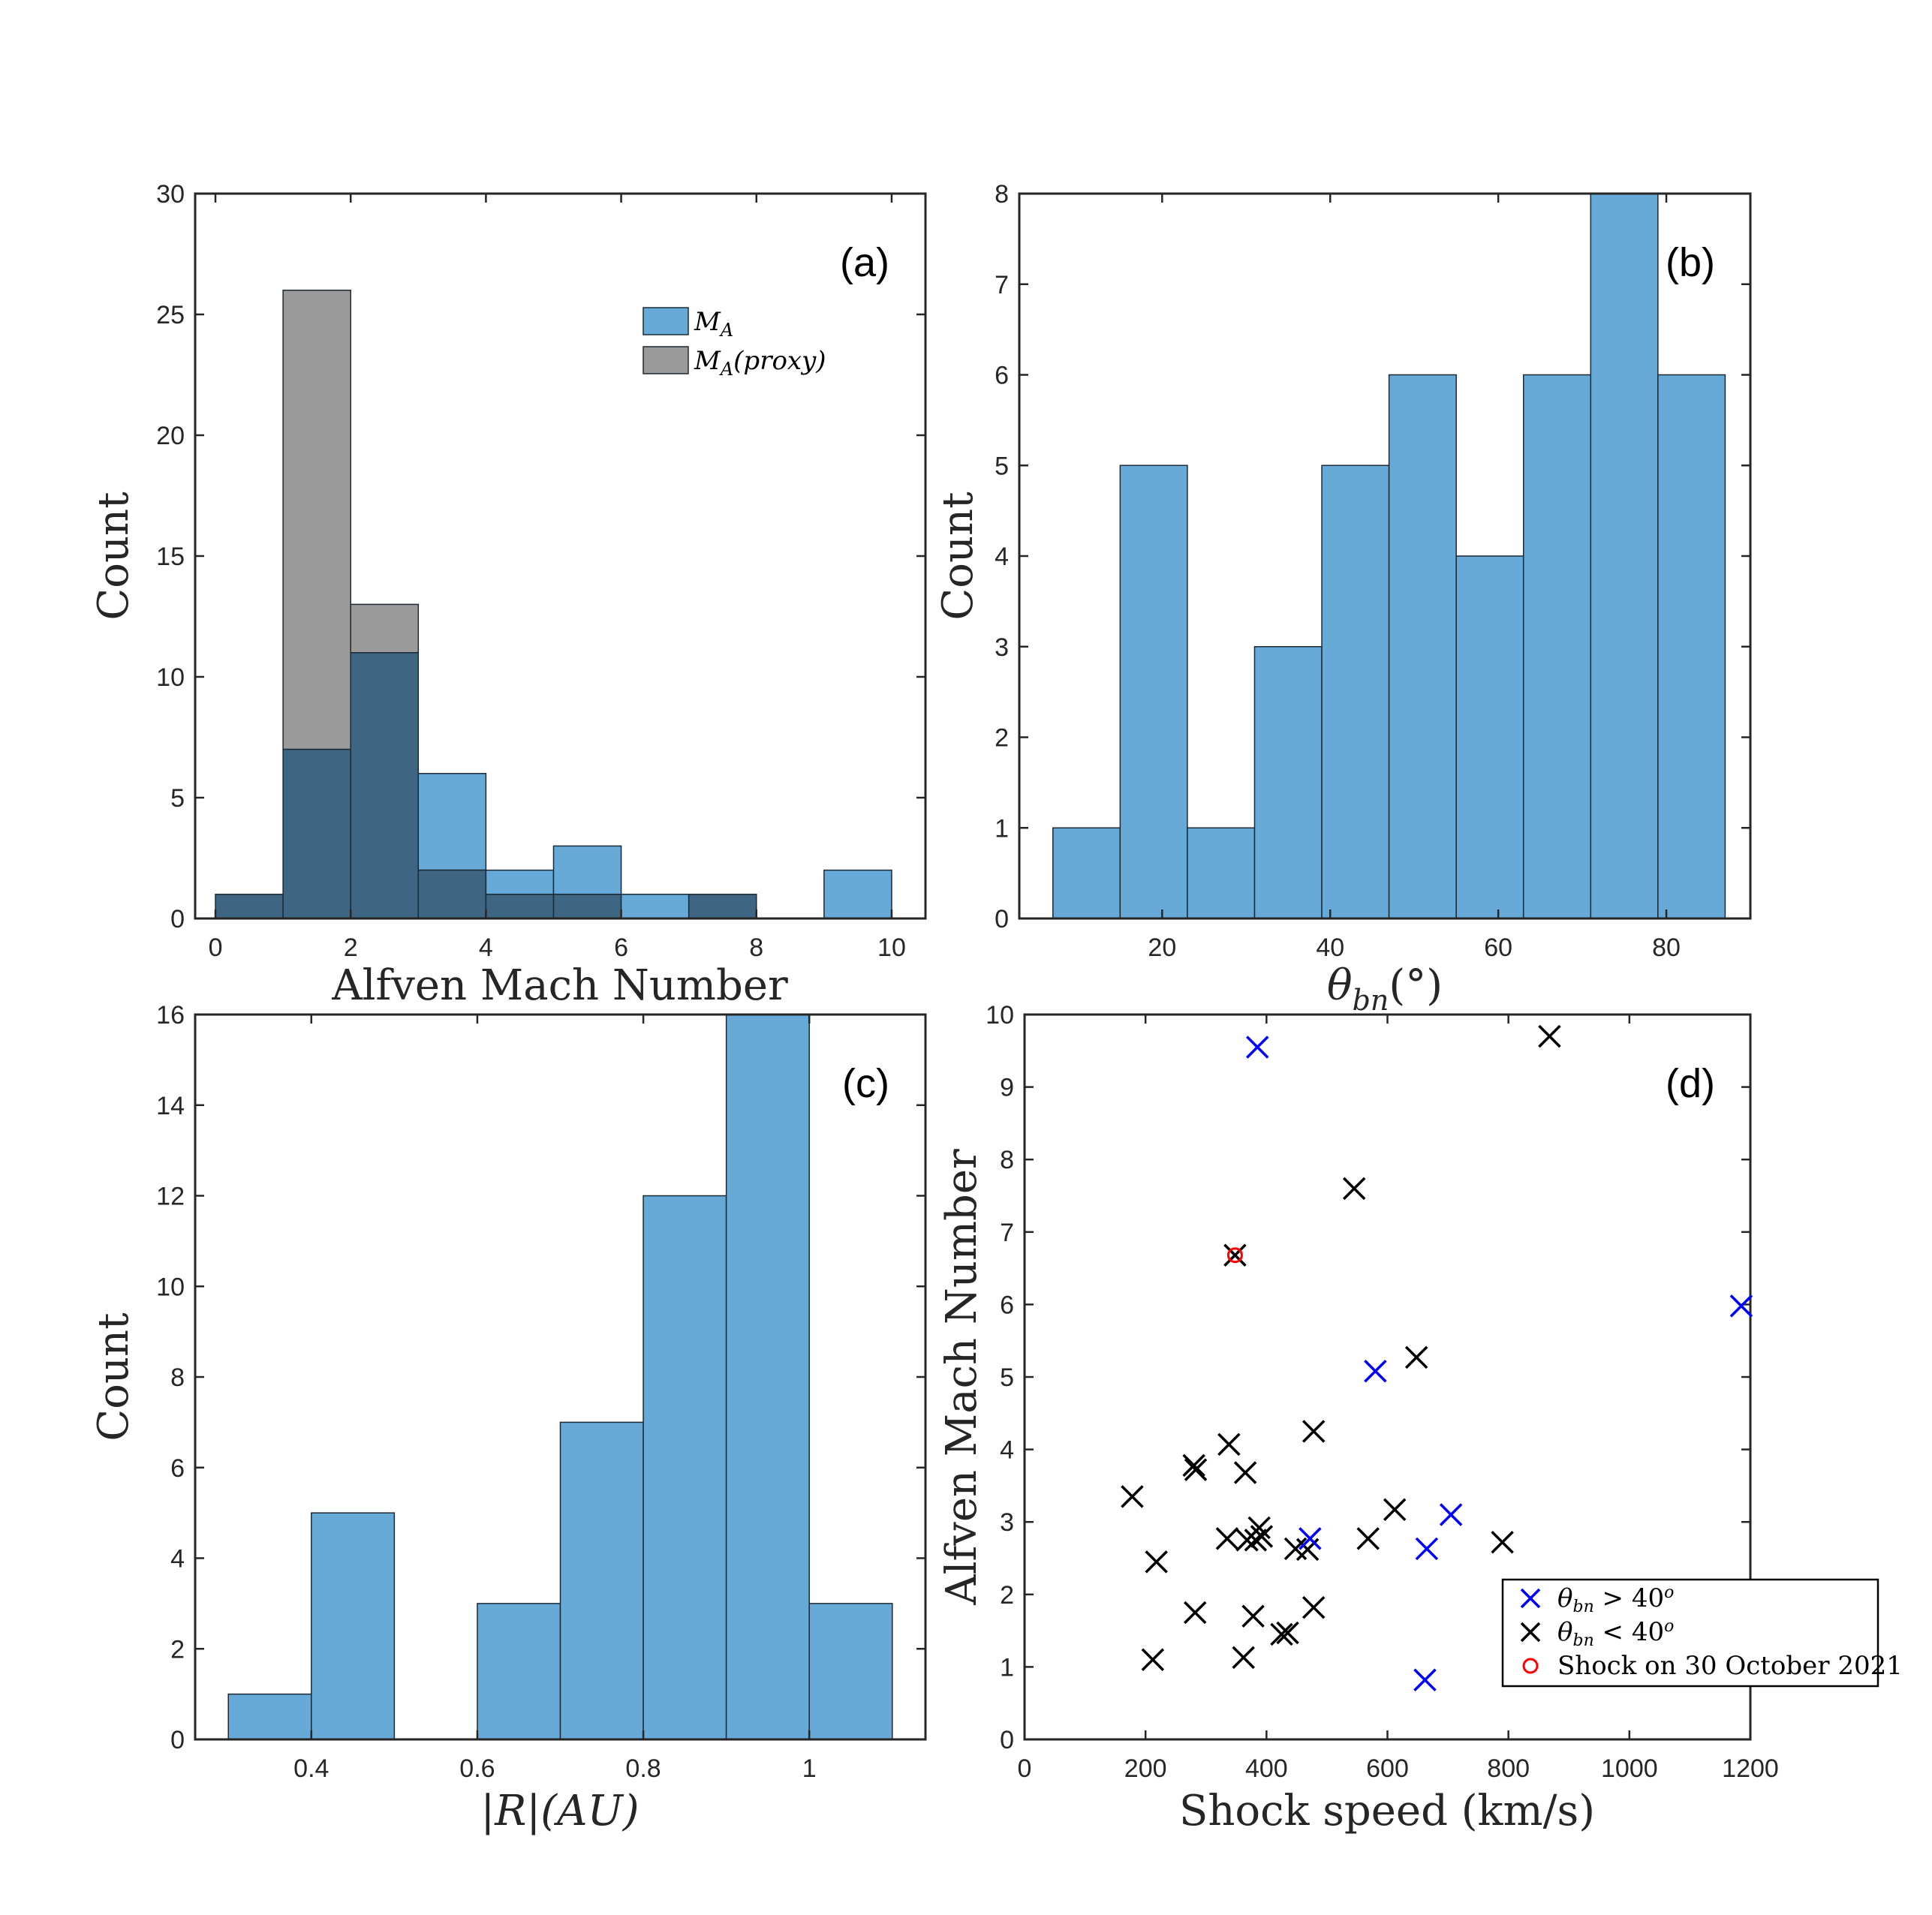 The height and width of the screenshot is (1915, 1932). I want to click on panel-a-label: (a), so click(864, 262).